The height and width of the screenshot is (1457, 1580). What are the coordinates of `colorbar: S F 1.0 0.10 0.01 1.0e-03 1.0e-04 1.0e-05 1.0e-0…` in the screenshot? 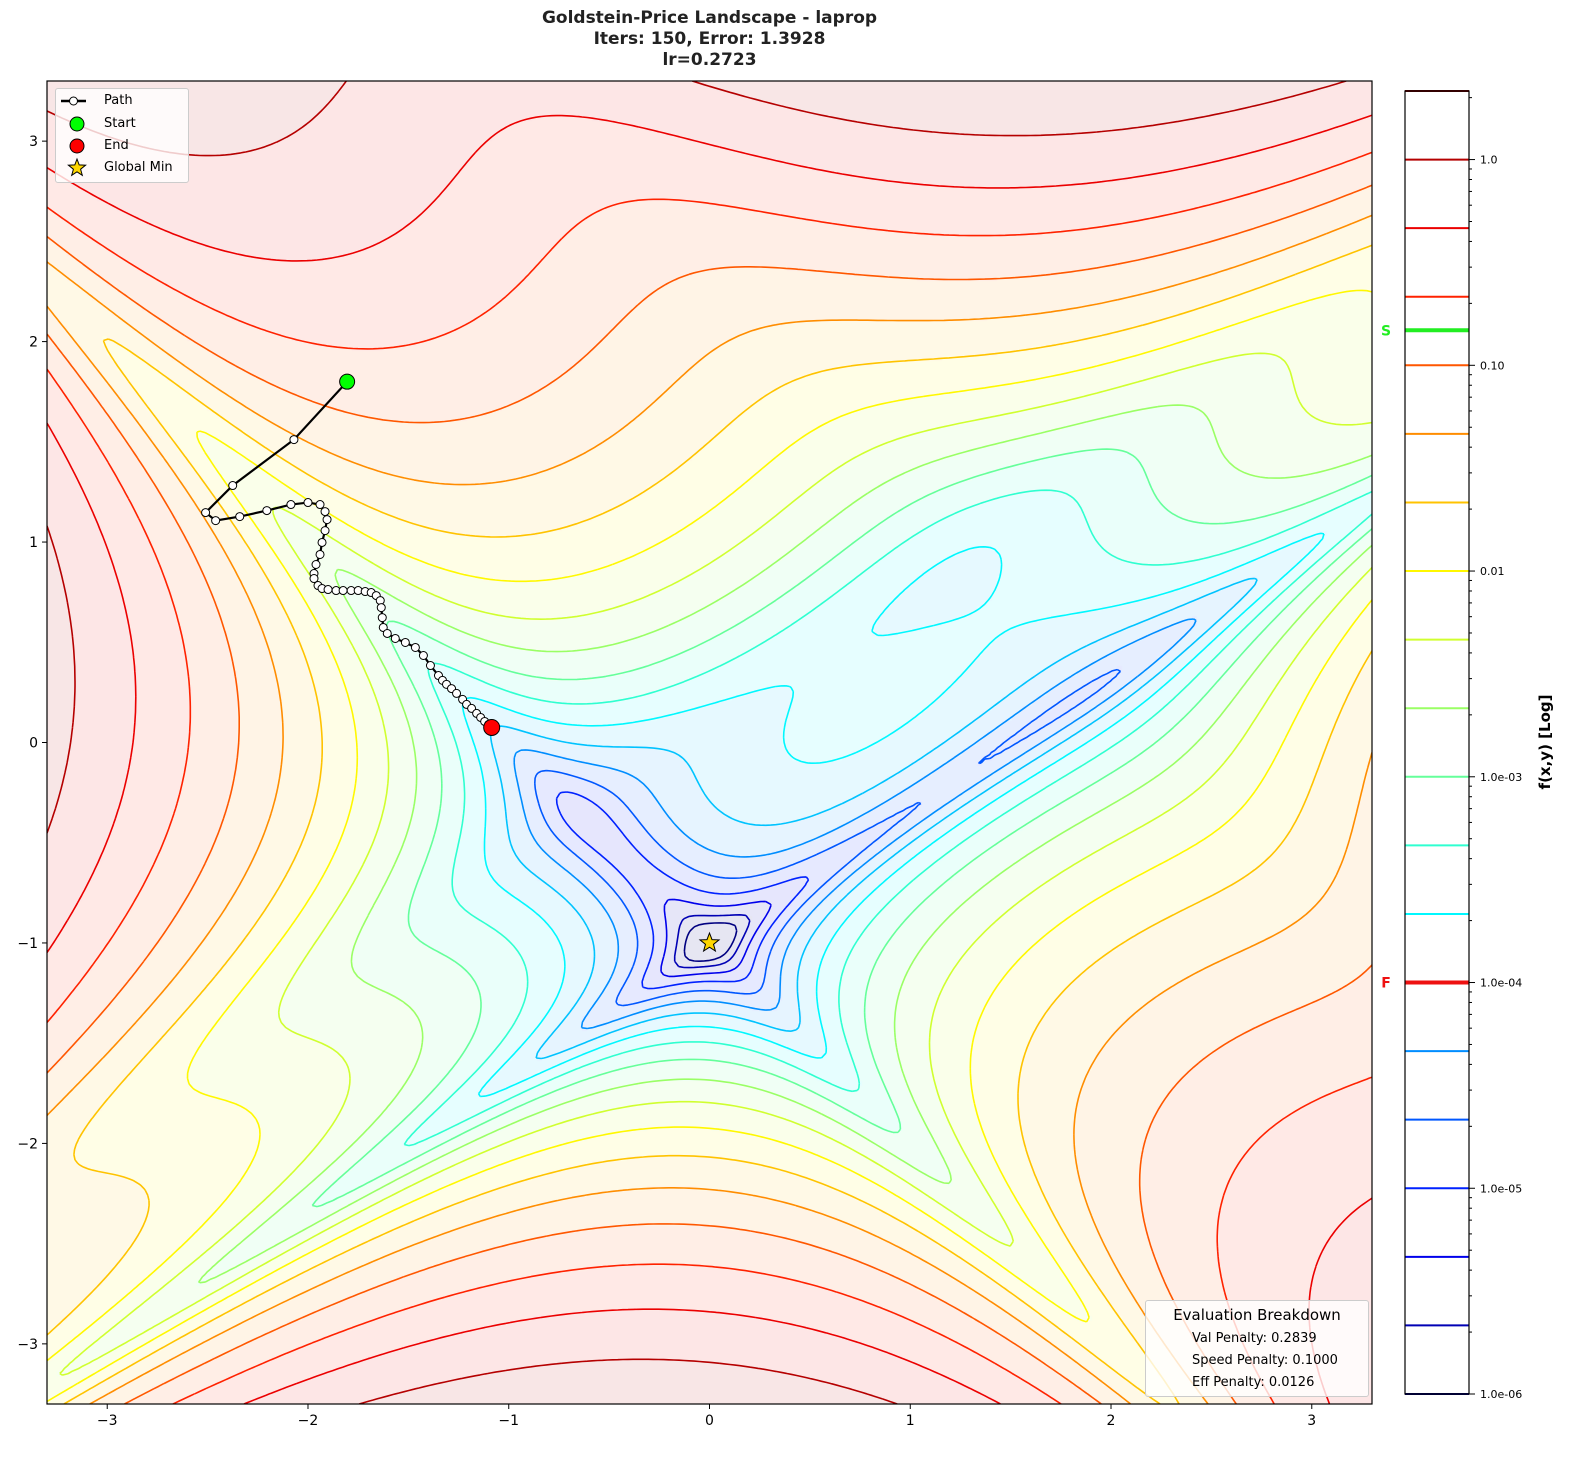 It's located at (1451, 745).